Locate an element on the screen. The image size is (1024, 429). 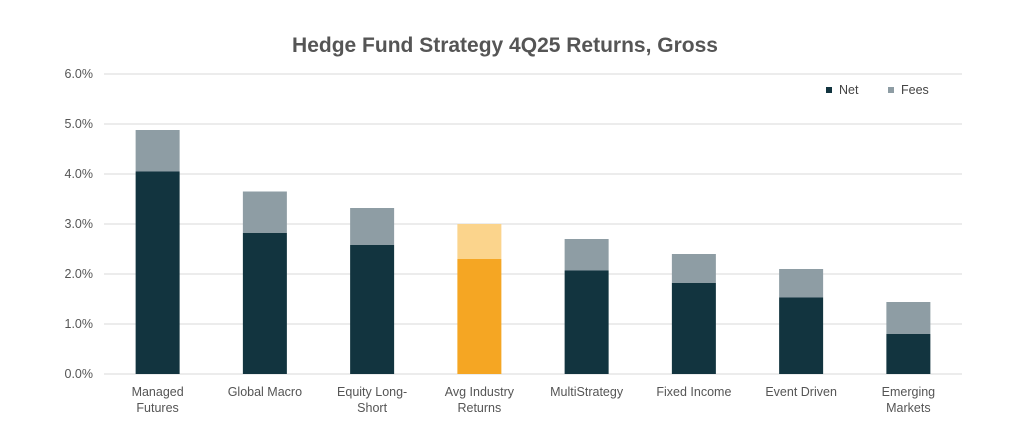
legend-swatch-fees is located at coordinates (891, 90).